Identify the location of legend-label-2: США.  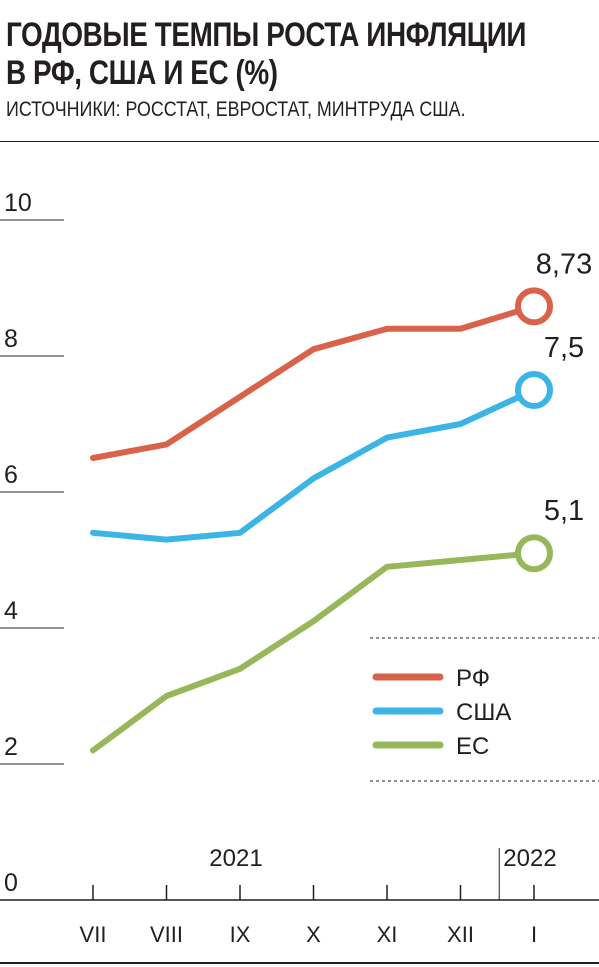
(483, 712).